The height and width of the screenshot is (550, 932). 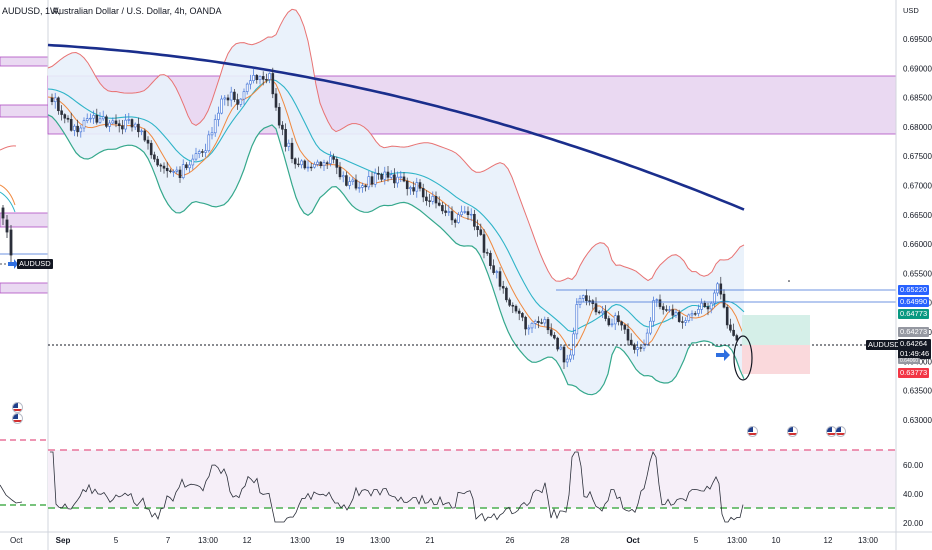 I want to click on date-tick-label: 26, so click(x=510, y=540).